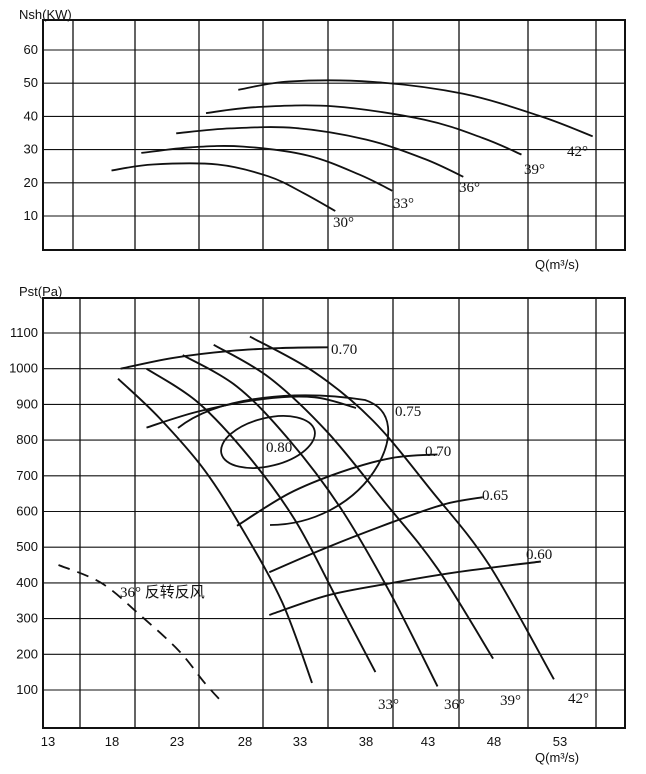  What do you see at coordinates (343, 223) in the screenshot?
I see `power-curve-label: 30°` at bounding box center [343, 223].